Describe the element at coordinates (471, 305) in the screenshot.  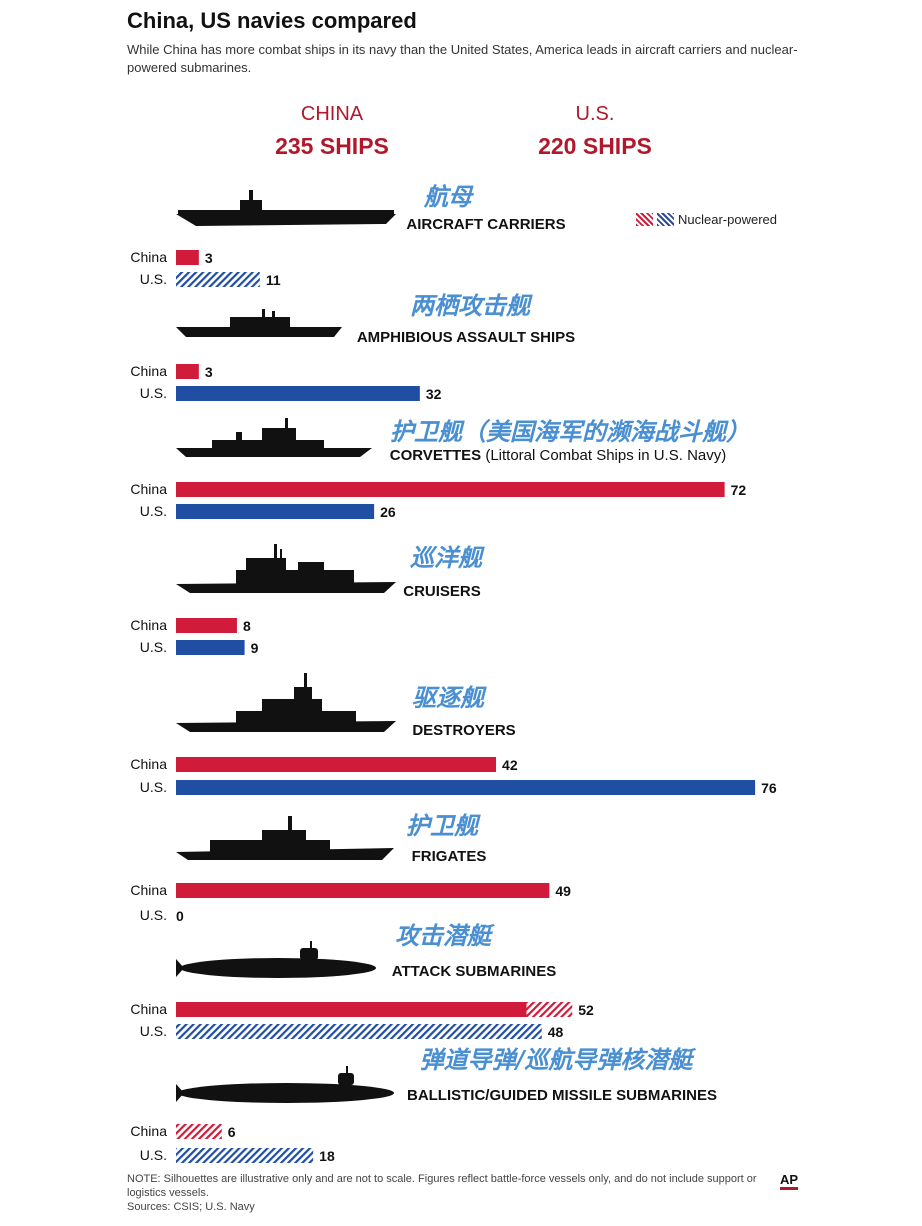
I see `group-label-cn: 两栖攻击舰` at that location.